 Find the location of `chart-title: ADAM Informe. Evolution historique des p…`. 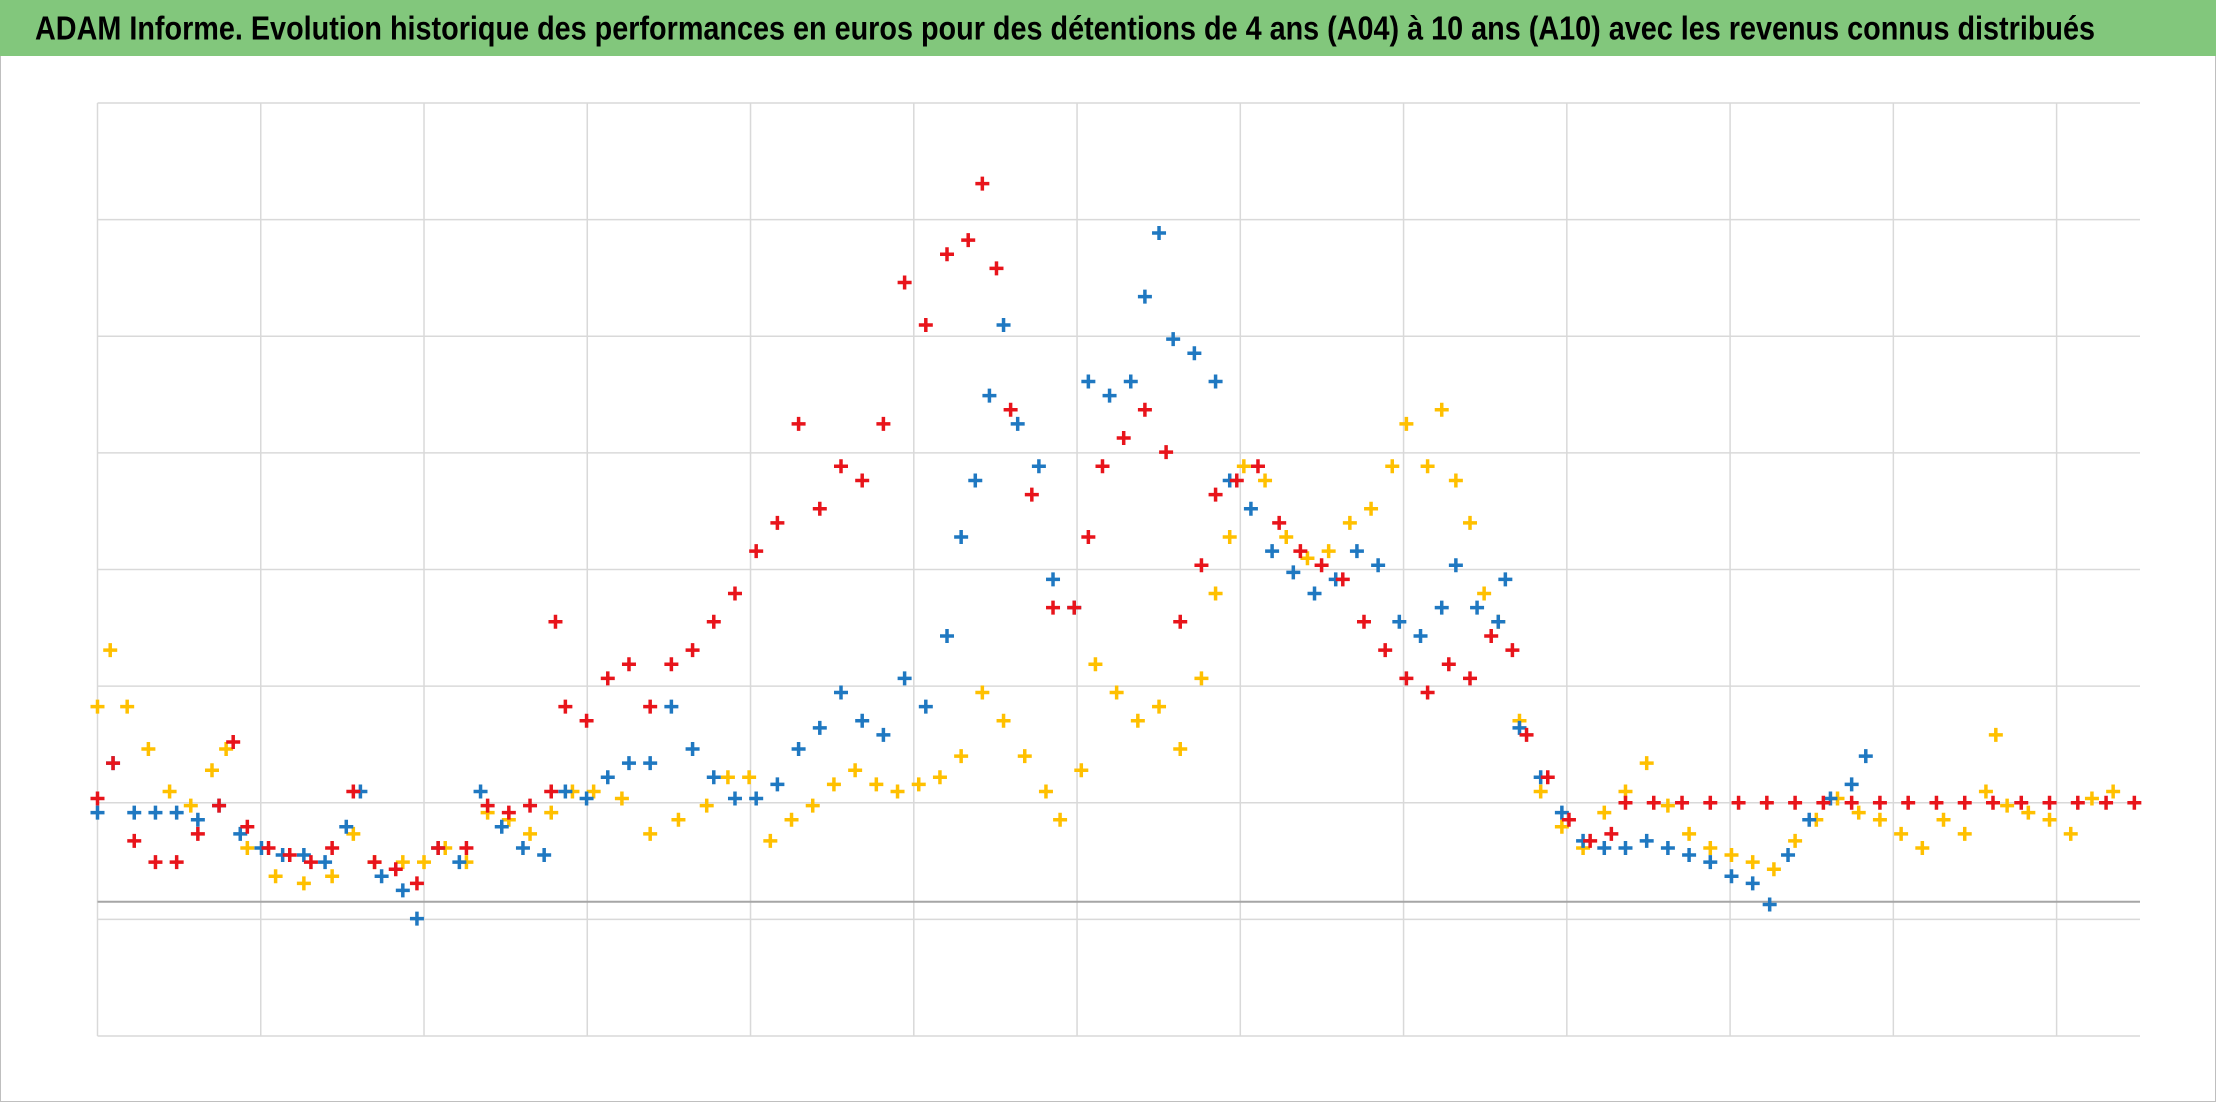

chart-title: ADAM Informe. Evolution historique des p… is located at coordinates (1065, 28).